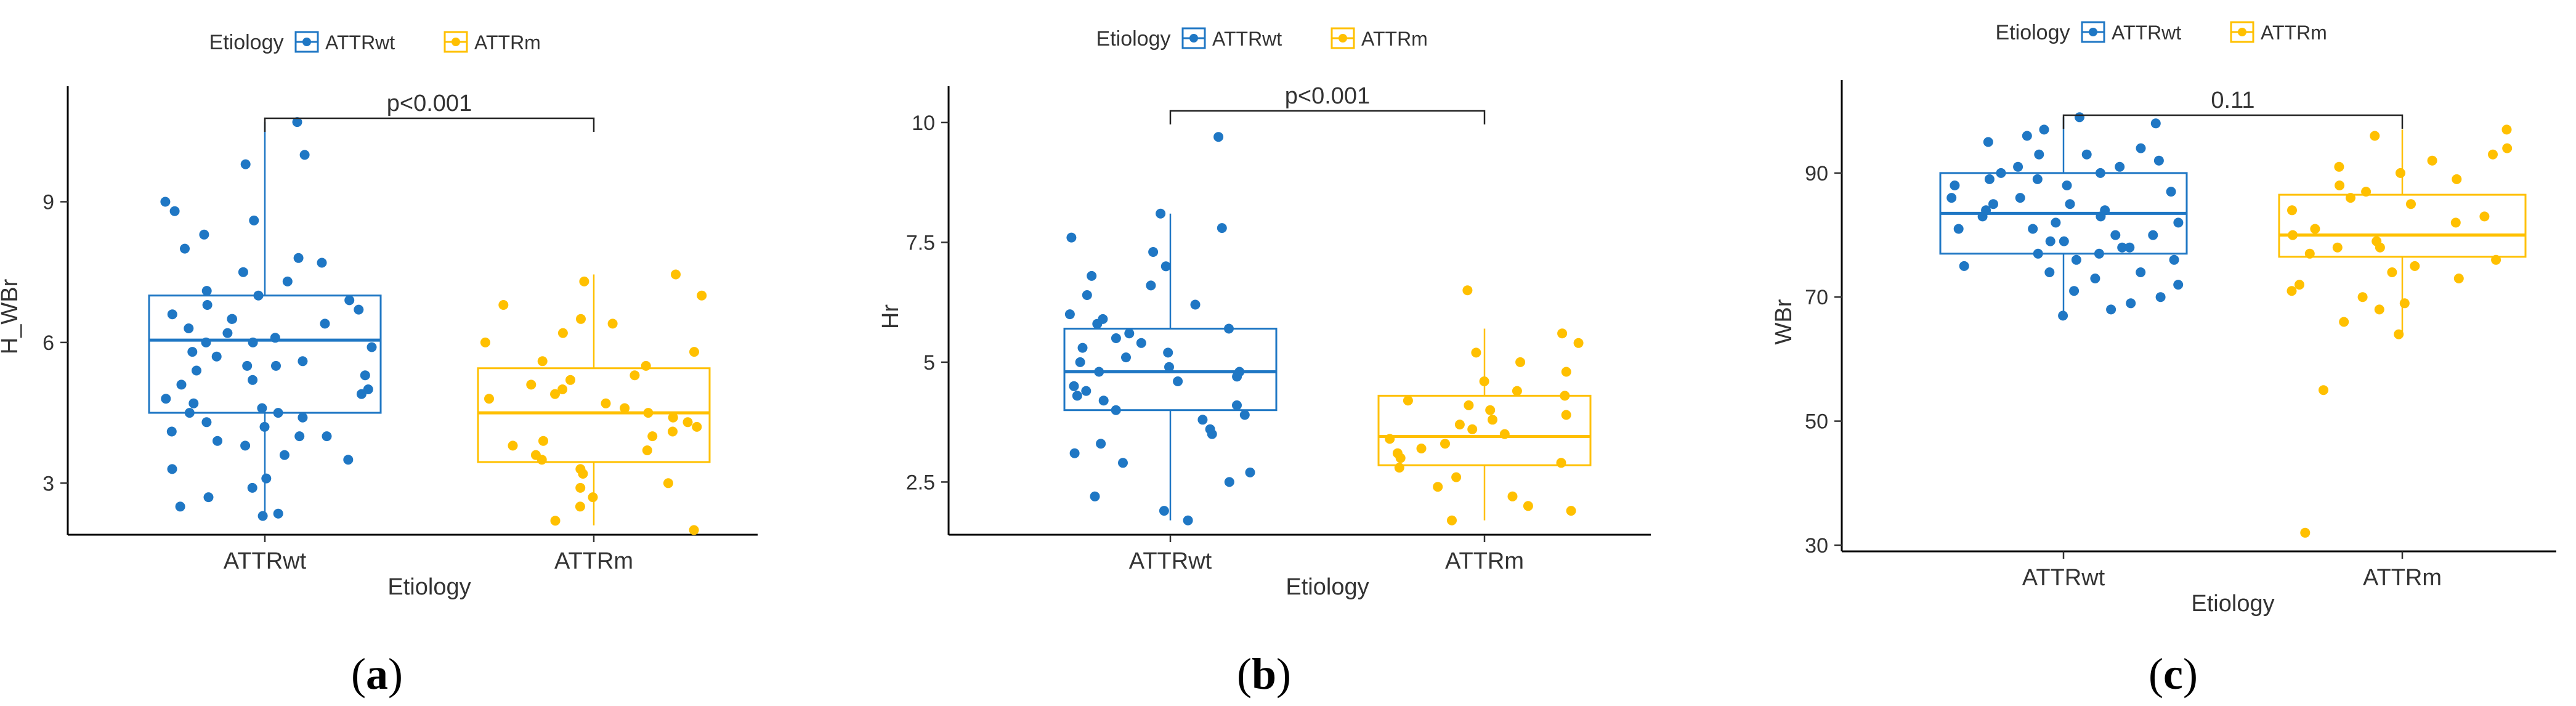 The height and width of the screenshot is (706, 2576). What do you see at coordinates (2161, 32) in the screenshot?
I see `legend: Etiology ATTRwt ATTRm` at bounding box center [2161, 32].